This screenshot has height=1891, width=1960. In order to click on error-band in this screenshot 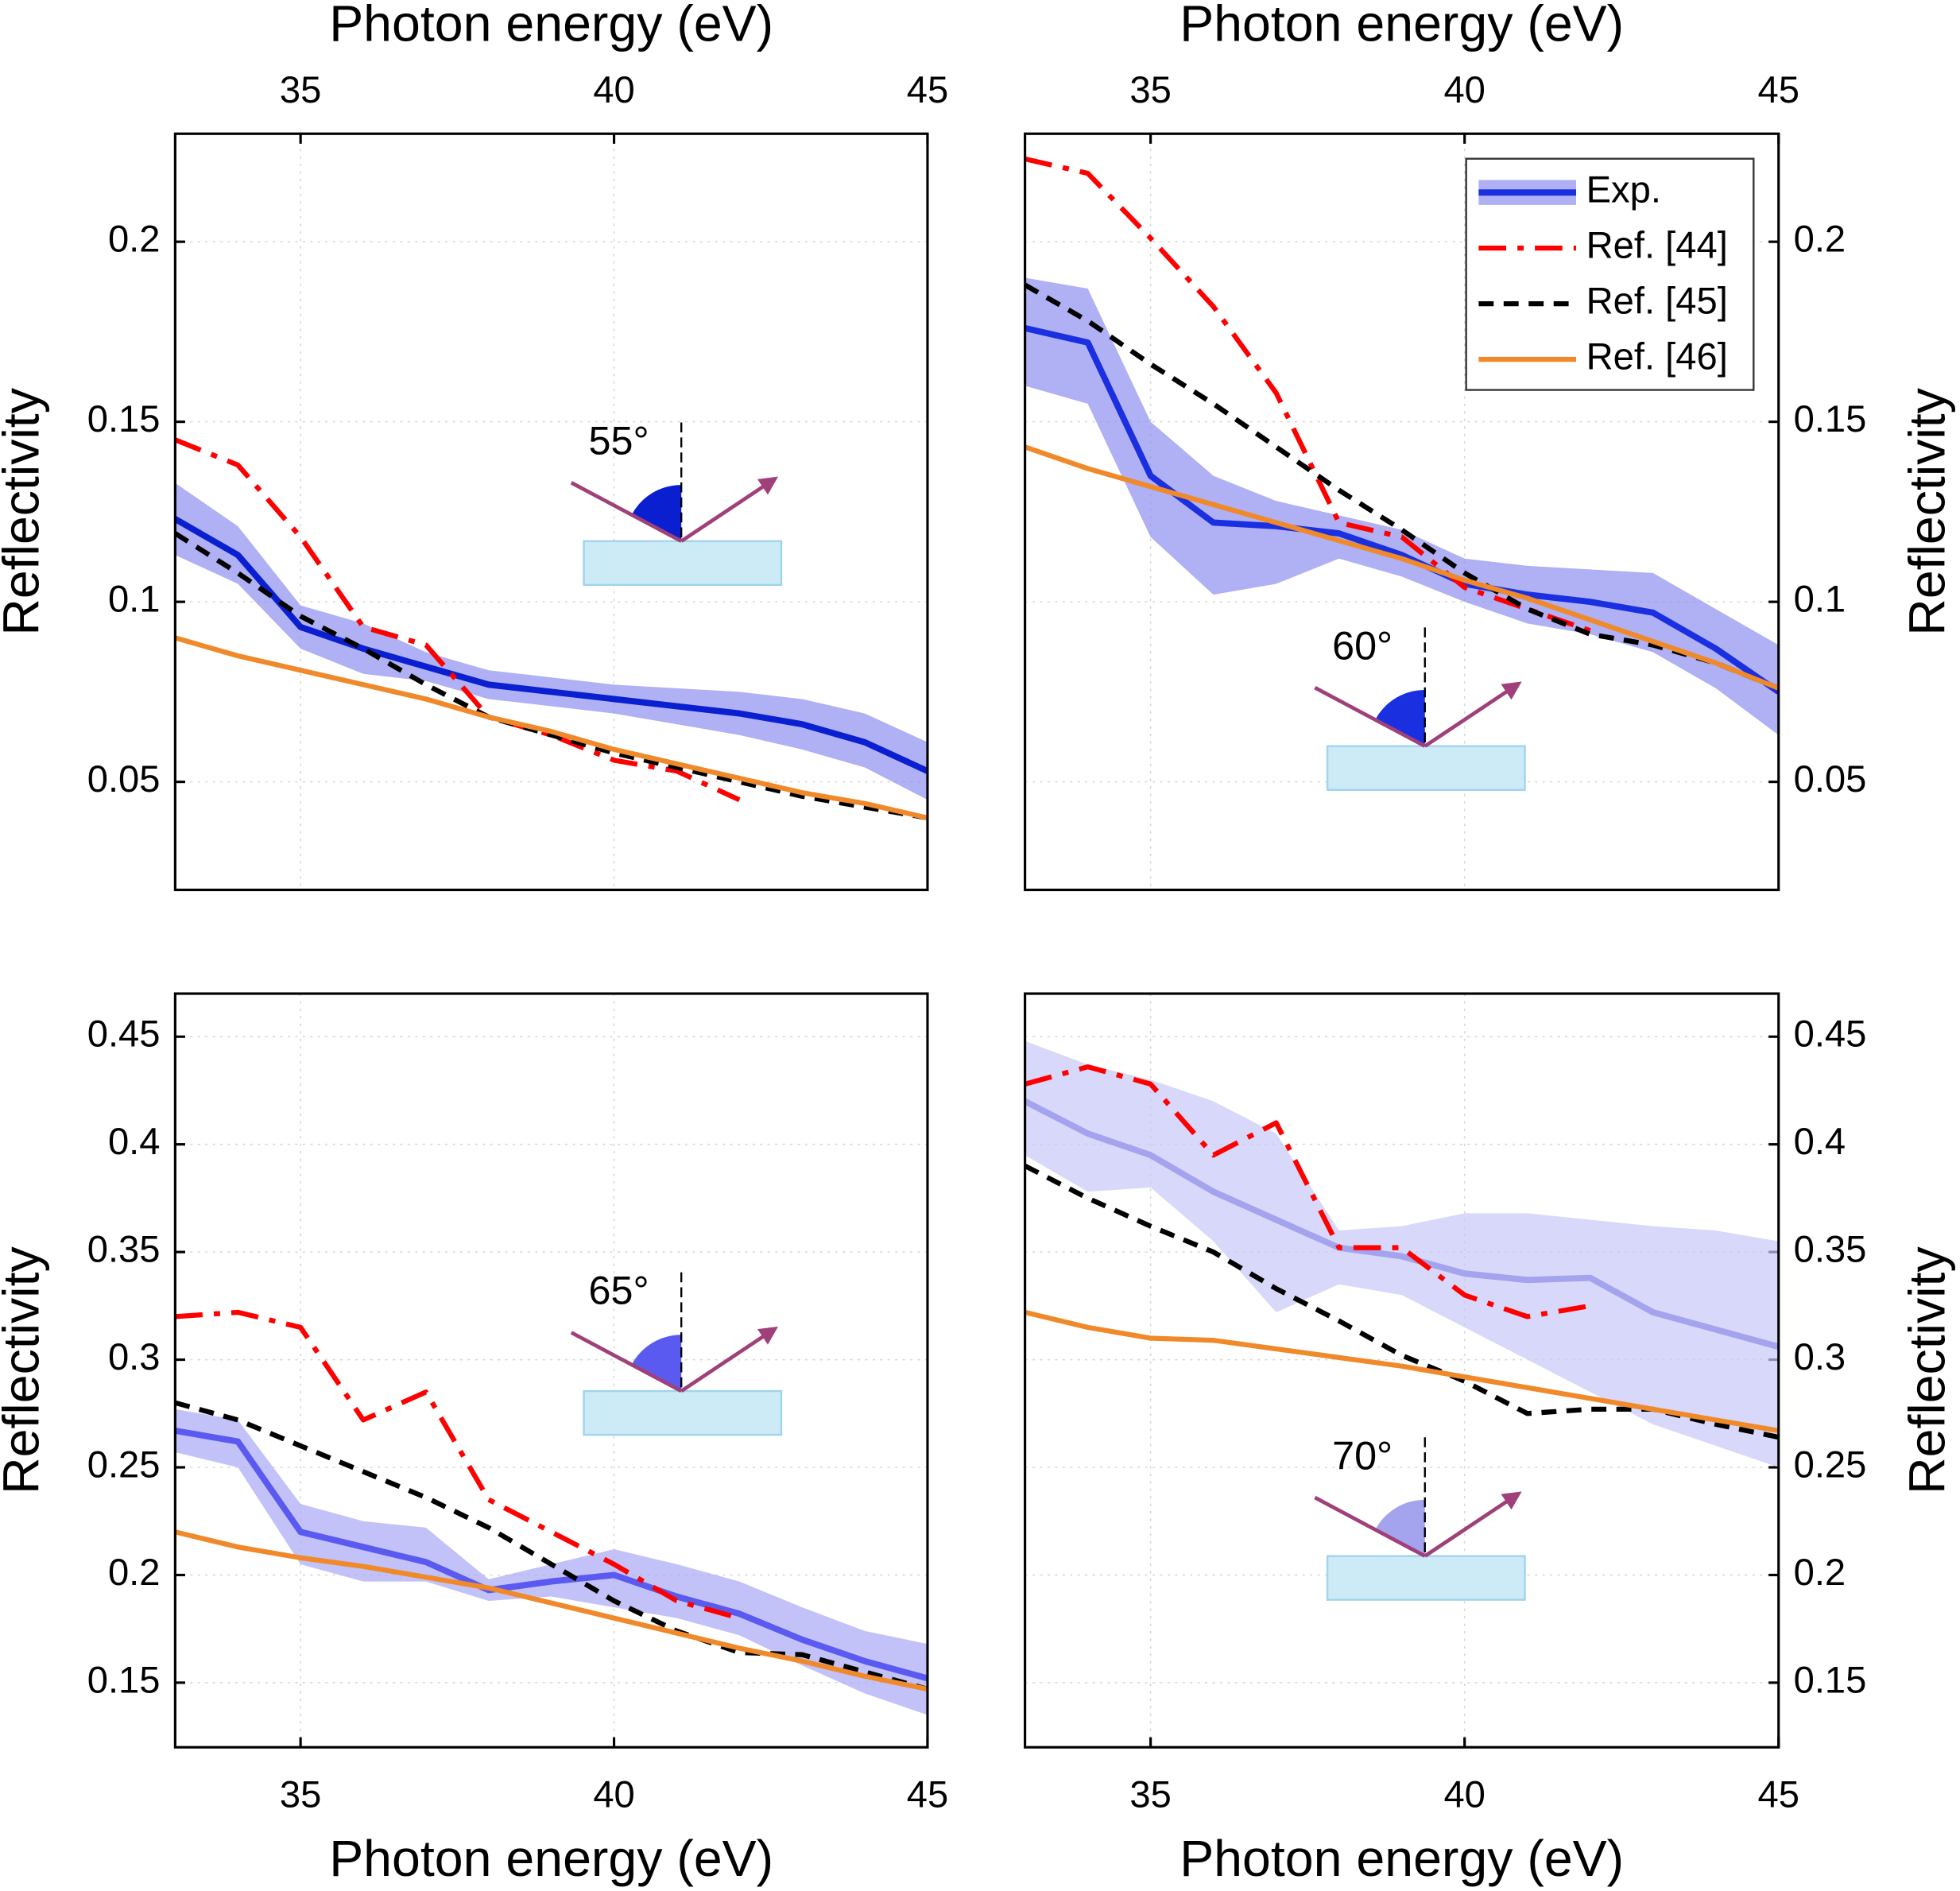, I will do `click(551, 641)`.